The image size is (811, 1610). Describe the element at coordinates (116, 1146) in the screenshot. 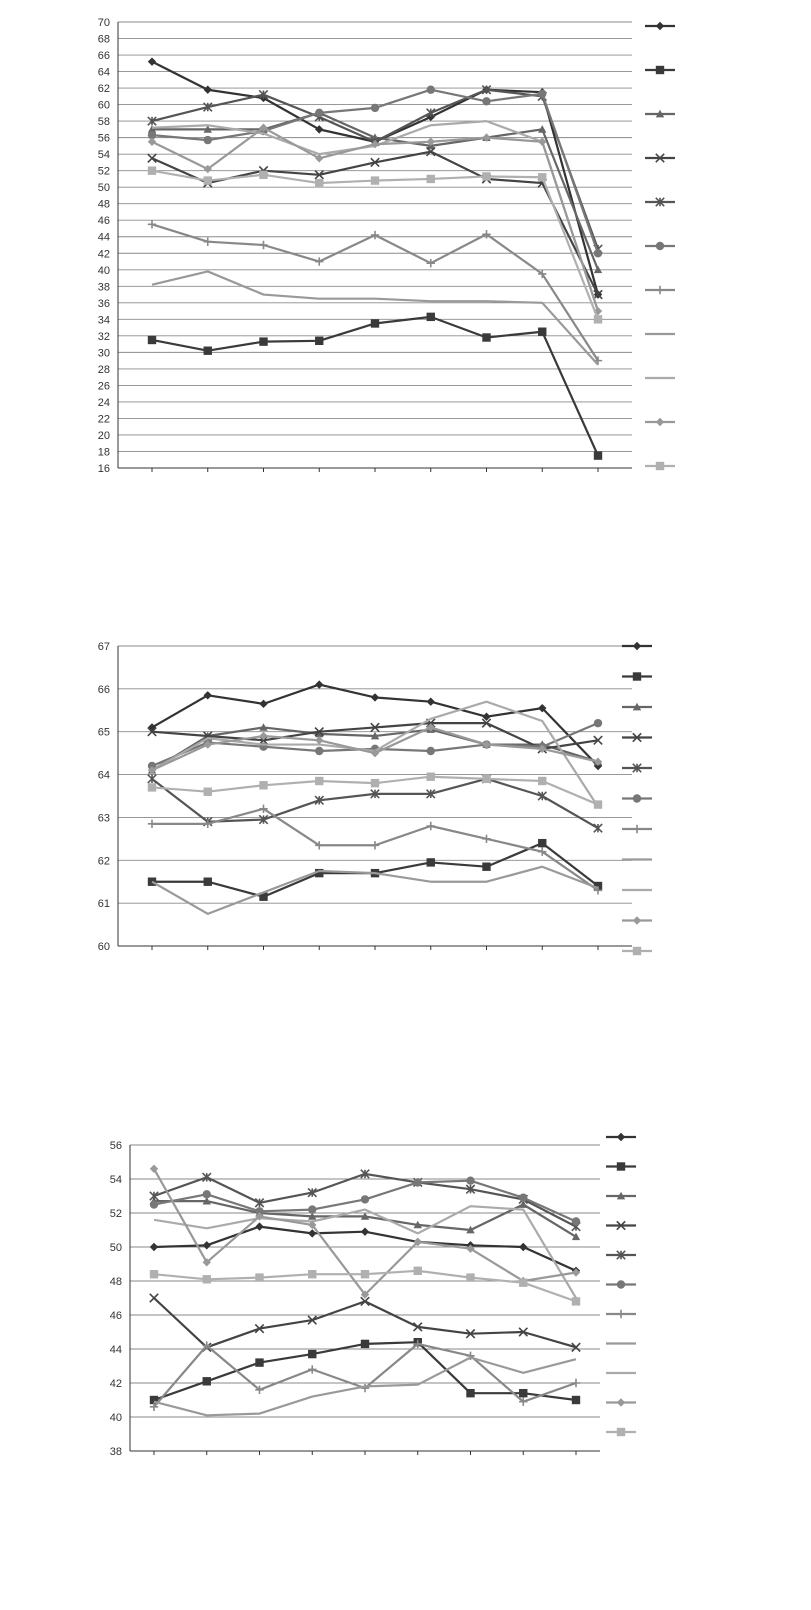

I see `y-tick-label: 56` at that location.